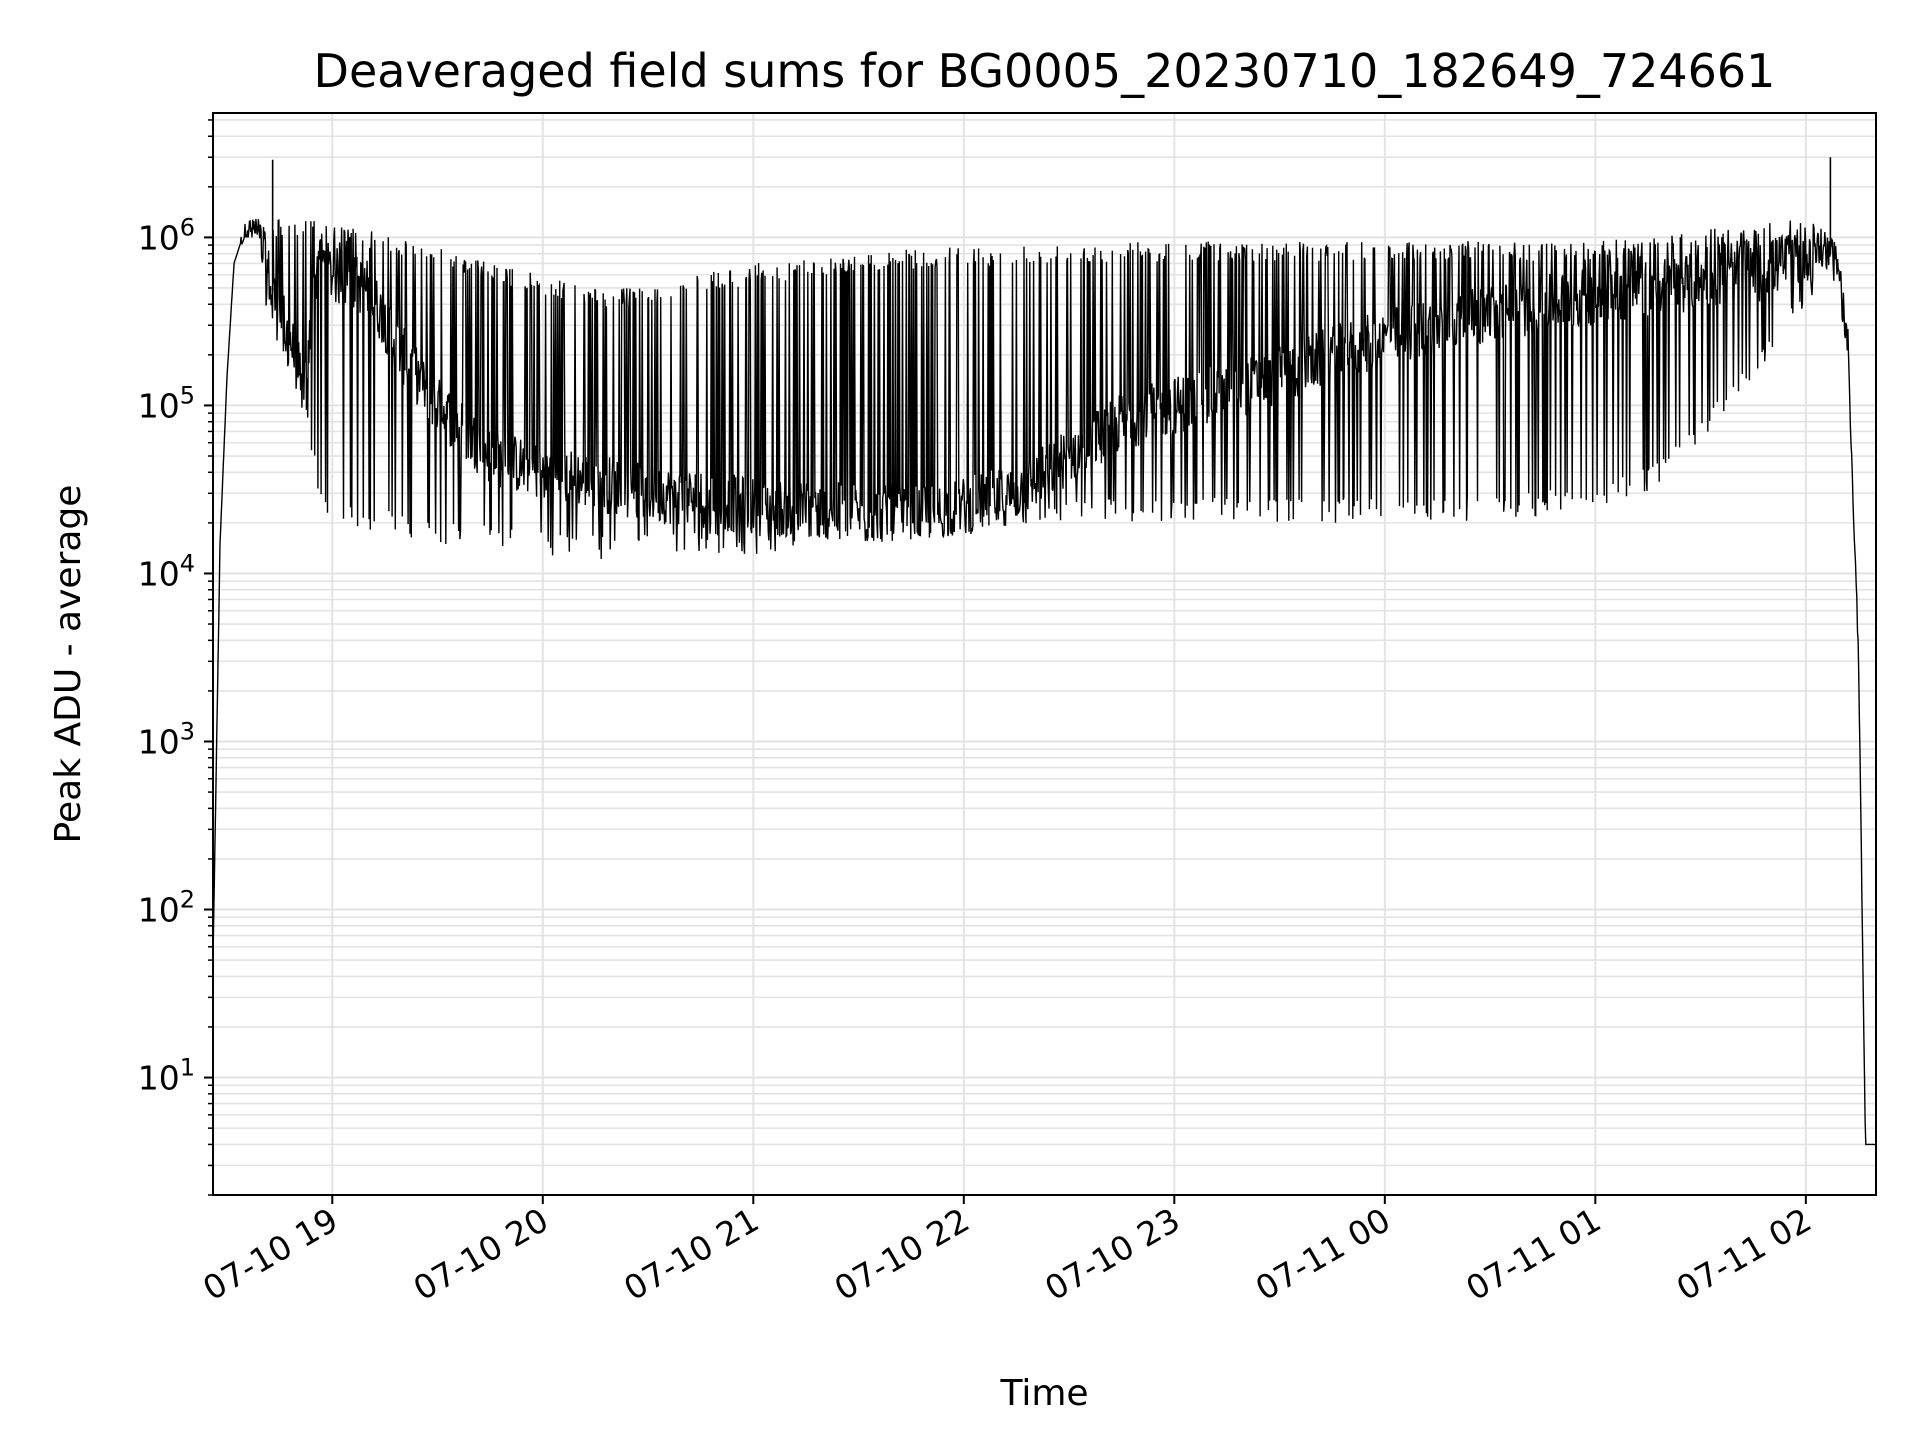 The width and height of the screenshot is (1920, 1440). I want to click on y-tick-label: 10², so click(166, 908).